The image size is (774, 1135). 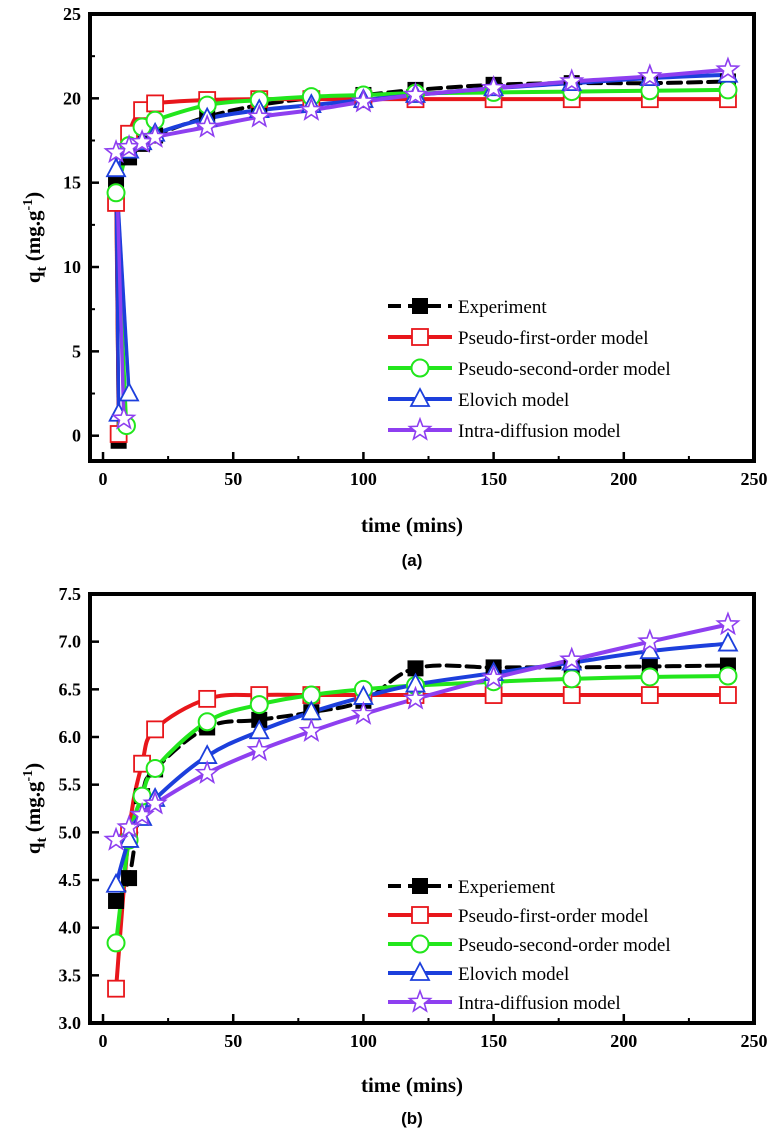 What do you see at coordinates (70, 832) in the screenshot?
I see `y-tick-label: 5.0` at bounding box center [70, 832].